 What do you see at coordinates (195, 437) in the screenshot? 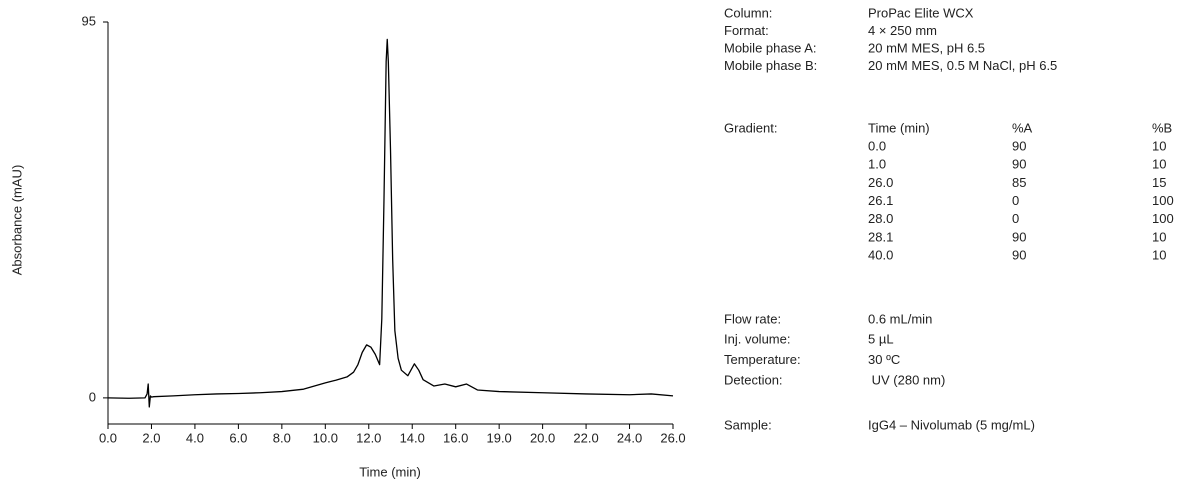
I see `x-tick-label: 4.0` at bounding box center [195, 437].